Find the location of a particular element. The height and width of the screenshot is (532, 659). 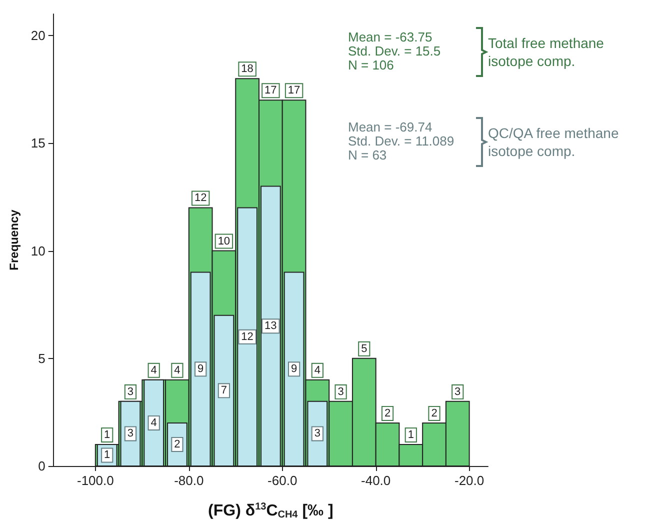

annotation: Mean = -69.74 Std. Dev. = 11.089 N = 63 is located at coordinates (401, 141).